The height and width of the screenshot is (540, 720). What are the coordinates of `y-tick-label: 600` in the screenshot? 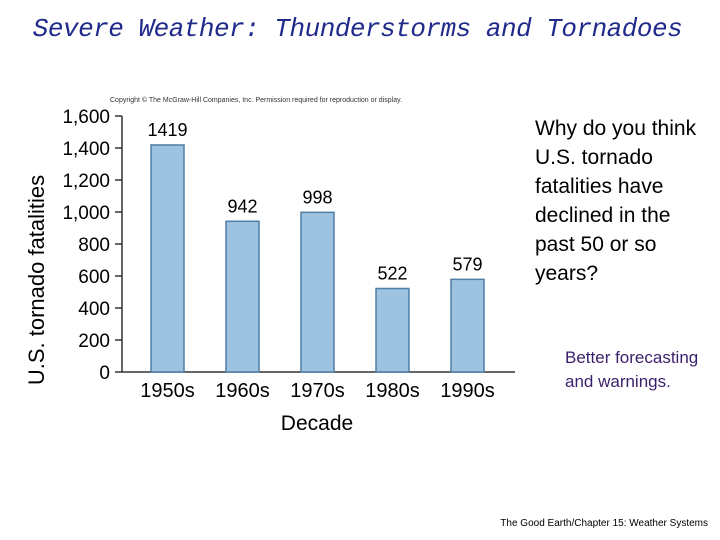 It's located at (94, 277).